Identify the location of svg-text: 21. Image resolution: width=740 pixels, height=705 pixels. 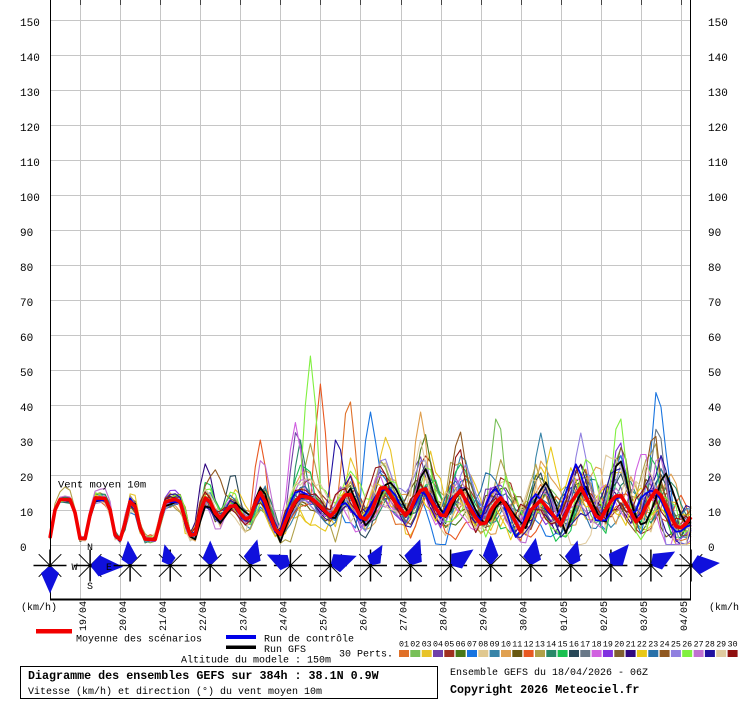
(631, 645).